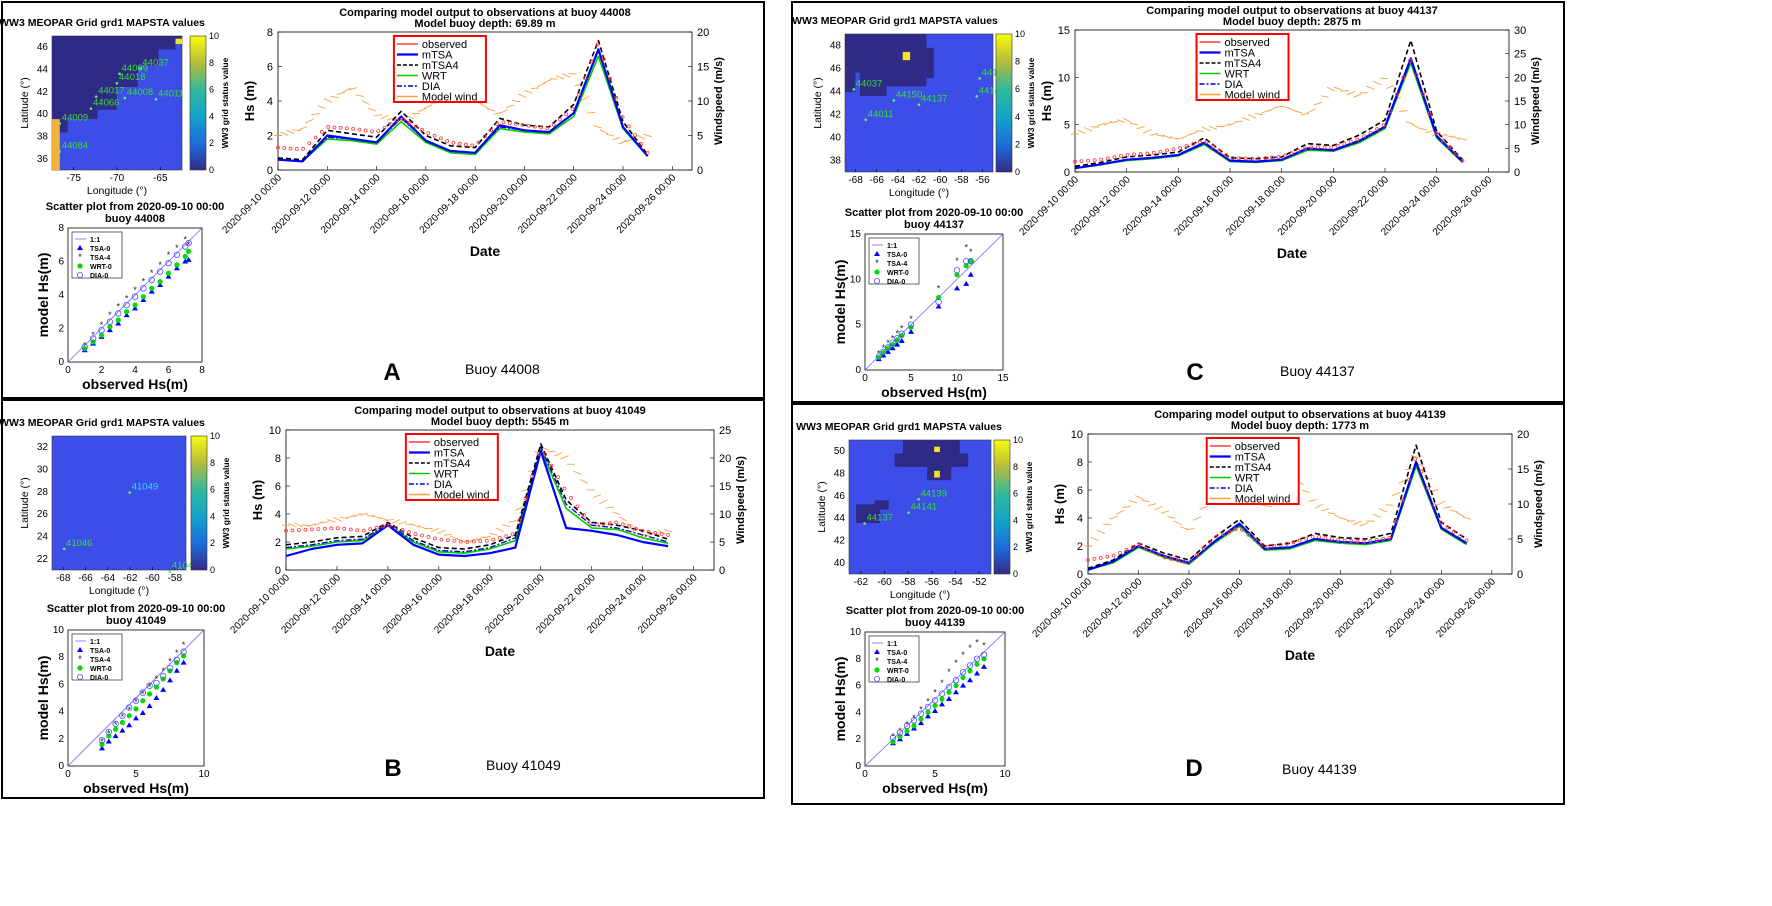 The image size is (1772, 906). What do you see at coordinates (61, 684) in the screenshot?
I see `sc-ytick-label: 6` at bounding box center [61, 684].